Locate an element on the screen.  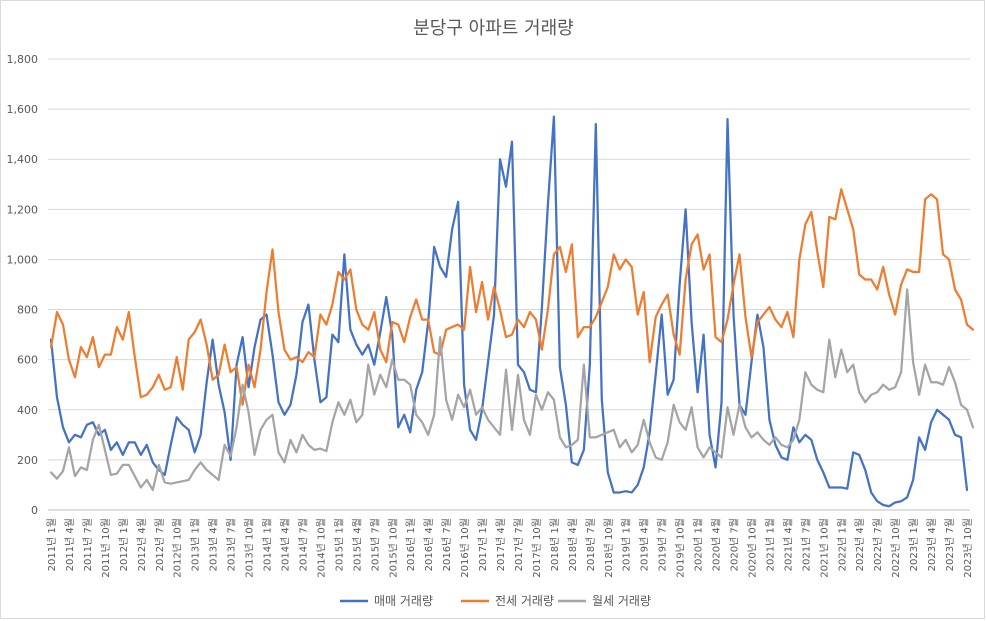
x-tick-label: 2015년 4월 is located at coordinates (357, 544).